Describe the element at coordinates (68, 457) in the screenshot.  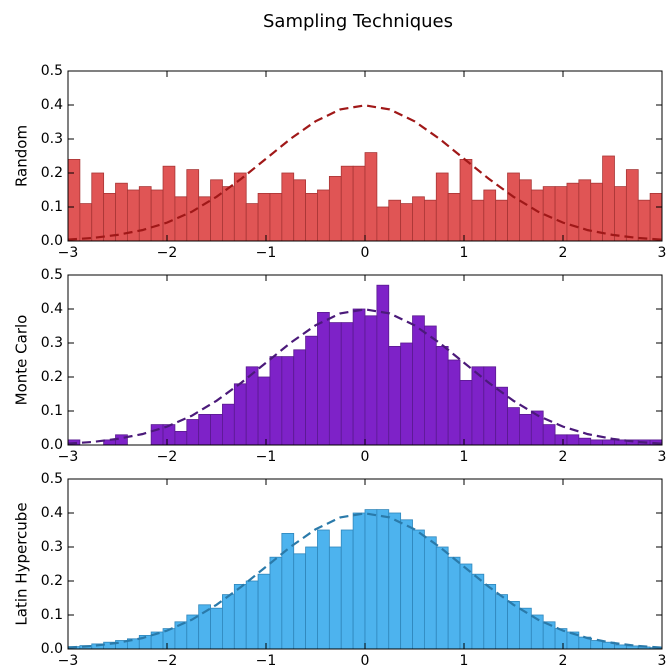
I see `x-tick-label: −3` at that location.